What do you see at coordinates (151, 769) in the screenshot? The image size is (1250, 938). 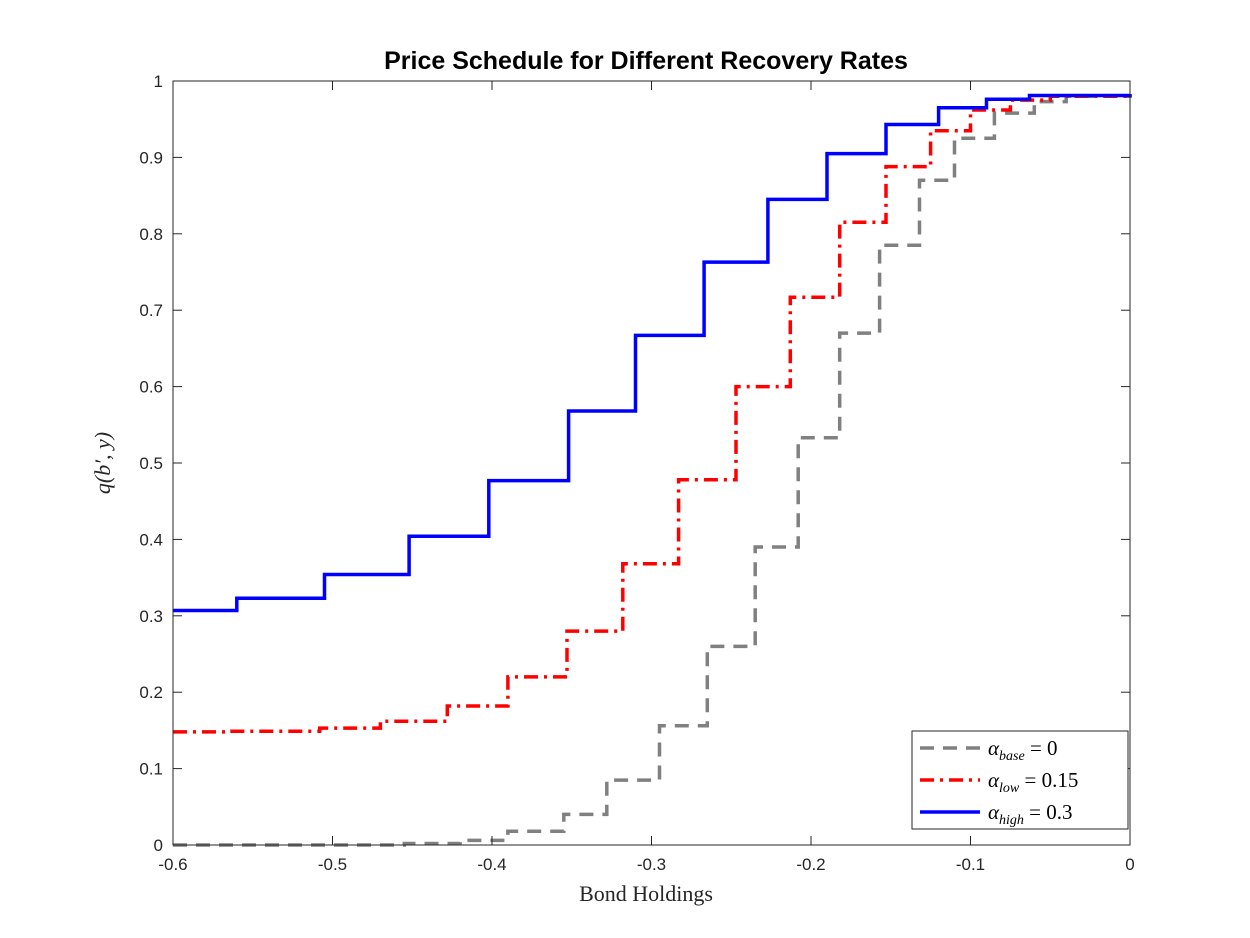 I see `y-tick-label: 0.1` at bounding box center [151, 769].